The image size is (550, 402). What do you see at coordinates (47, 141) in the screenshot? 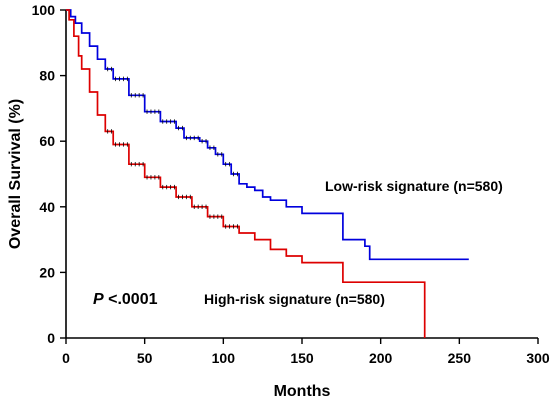
I see `y-tick-label: 60` at bounding box center [47, 141].